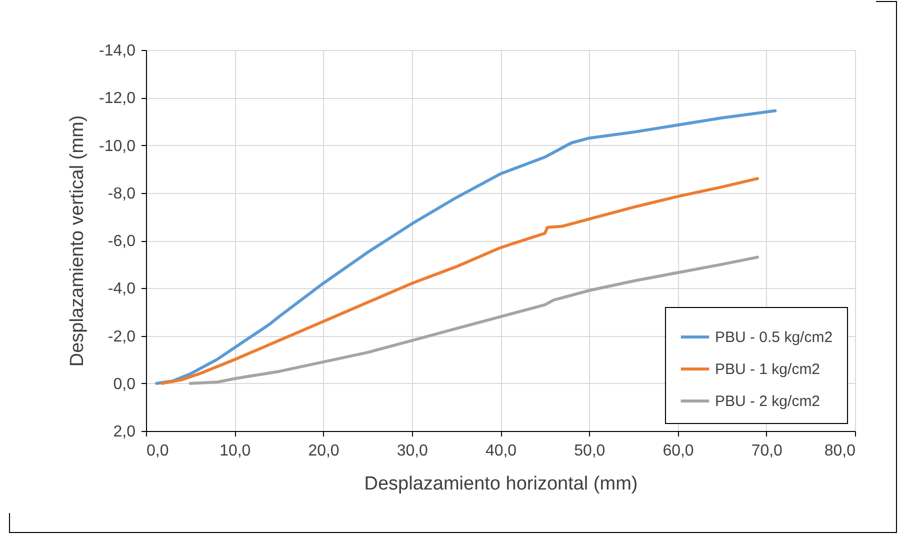 This screenshot has width=908, height=536. I want to click on legend-label: PBU - 0.5 kg/cm2, so click(774, 337).